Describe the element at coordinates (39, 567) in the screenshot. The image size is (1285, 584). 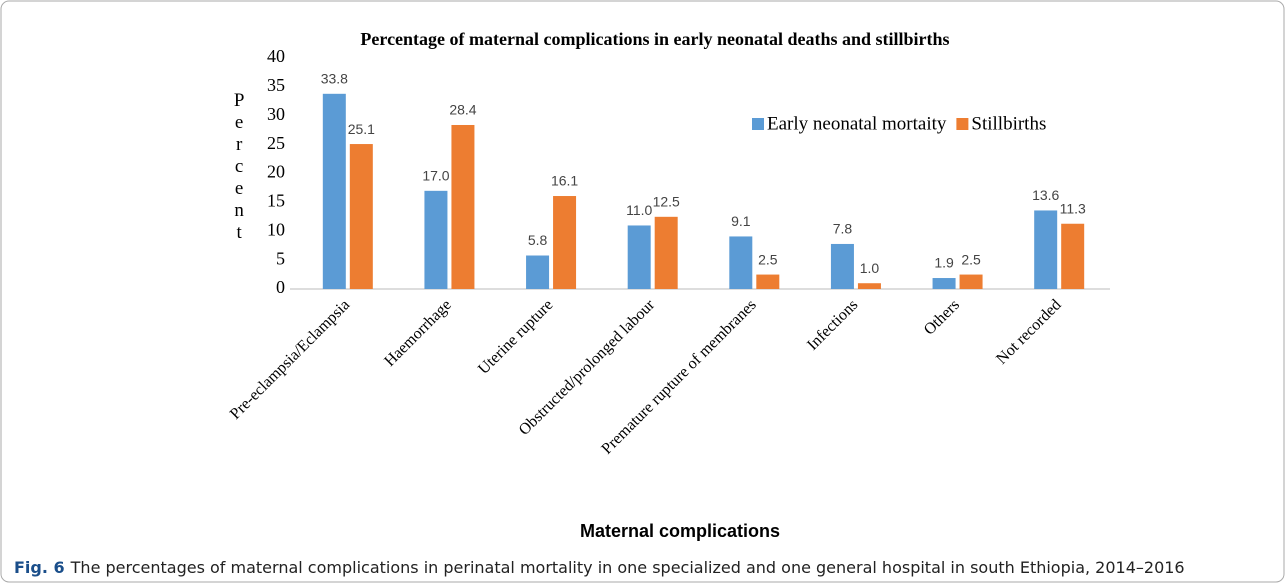
I see `caption-label: Fig. 6` at that location.